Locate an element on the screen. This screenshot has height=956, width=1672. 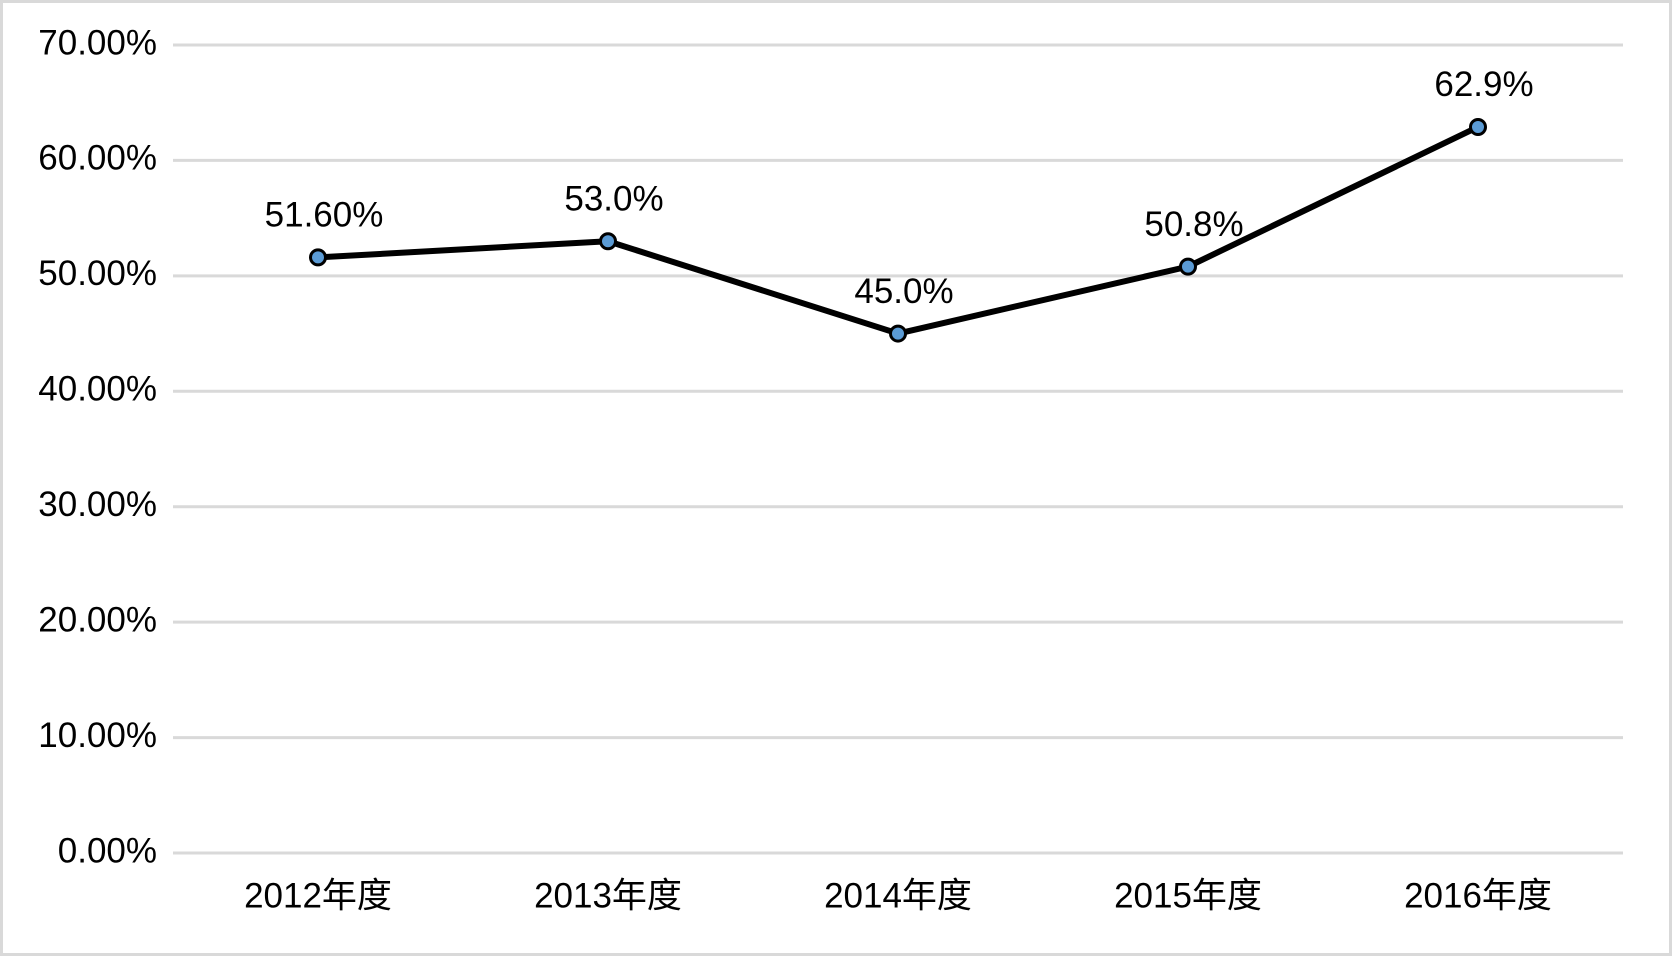
x-tick-label: 2015年度 is located at coordinates (1188, 895).